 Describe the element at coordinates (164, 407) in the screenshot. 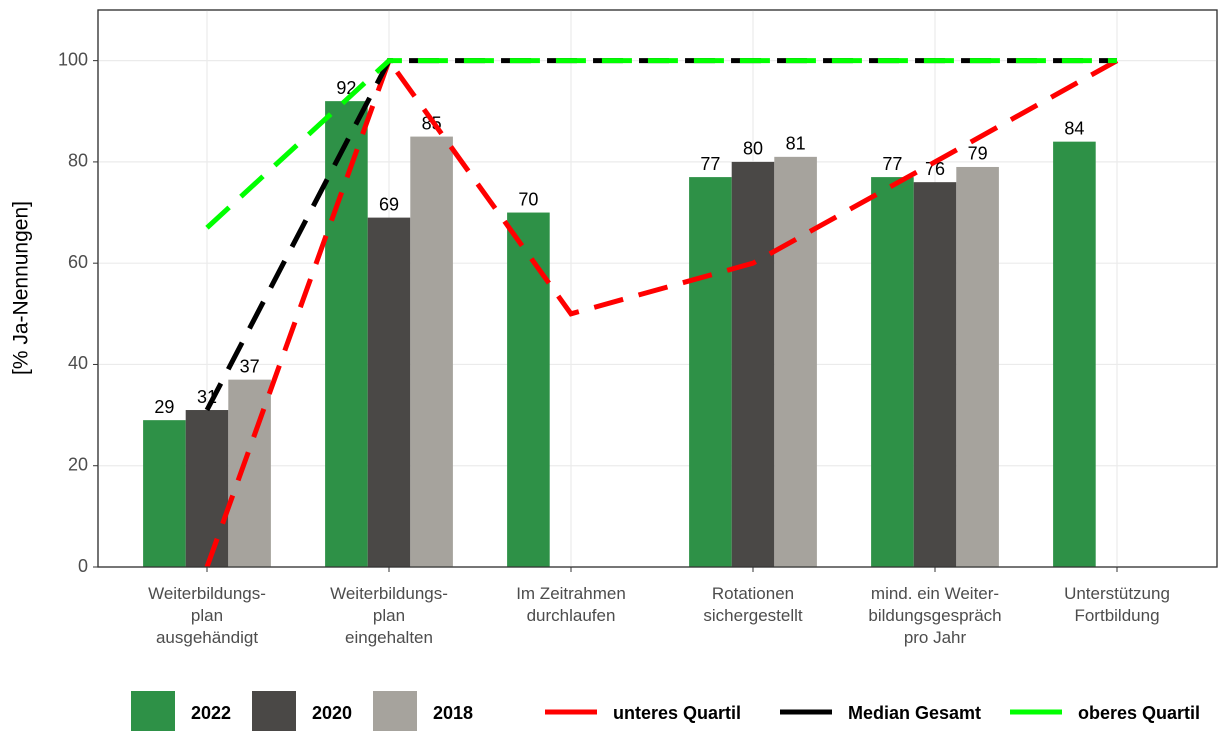

I see `data-label: 29` at that location.